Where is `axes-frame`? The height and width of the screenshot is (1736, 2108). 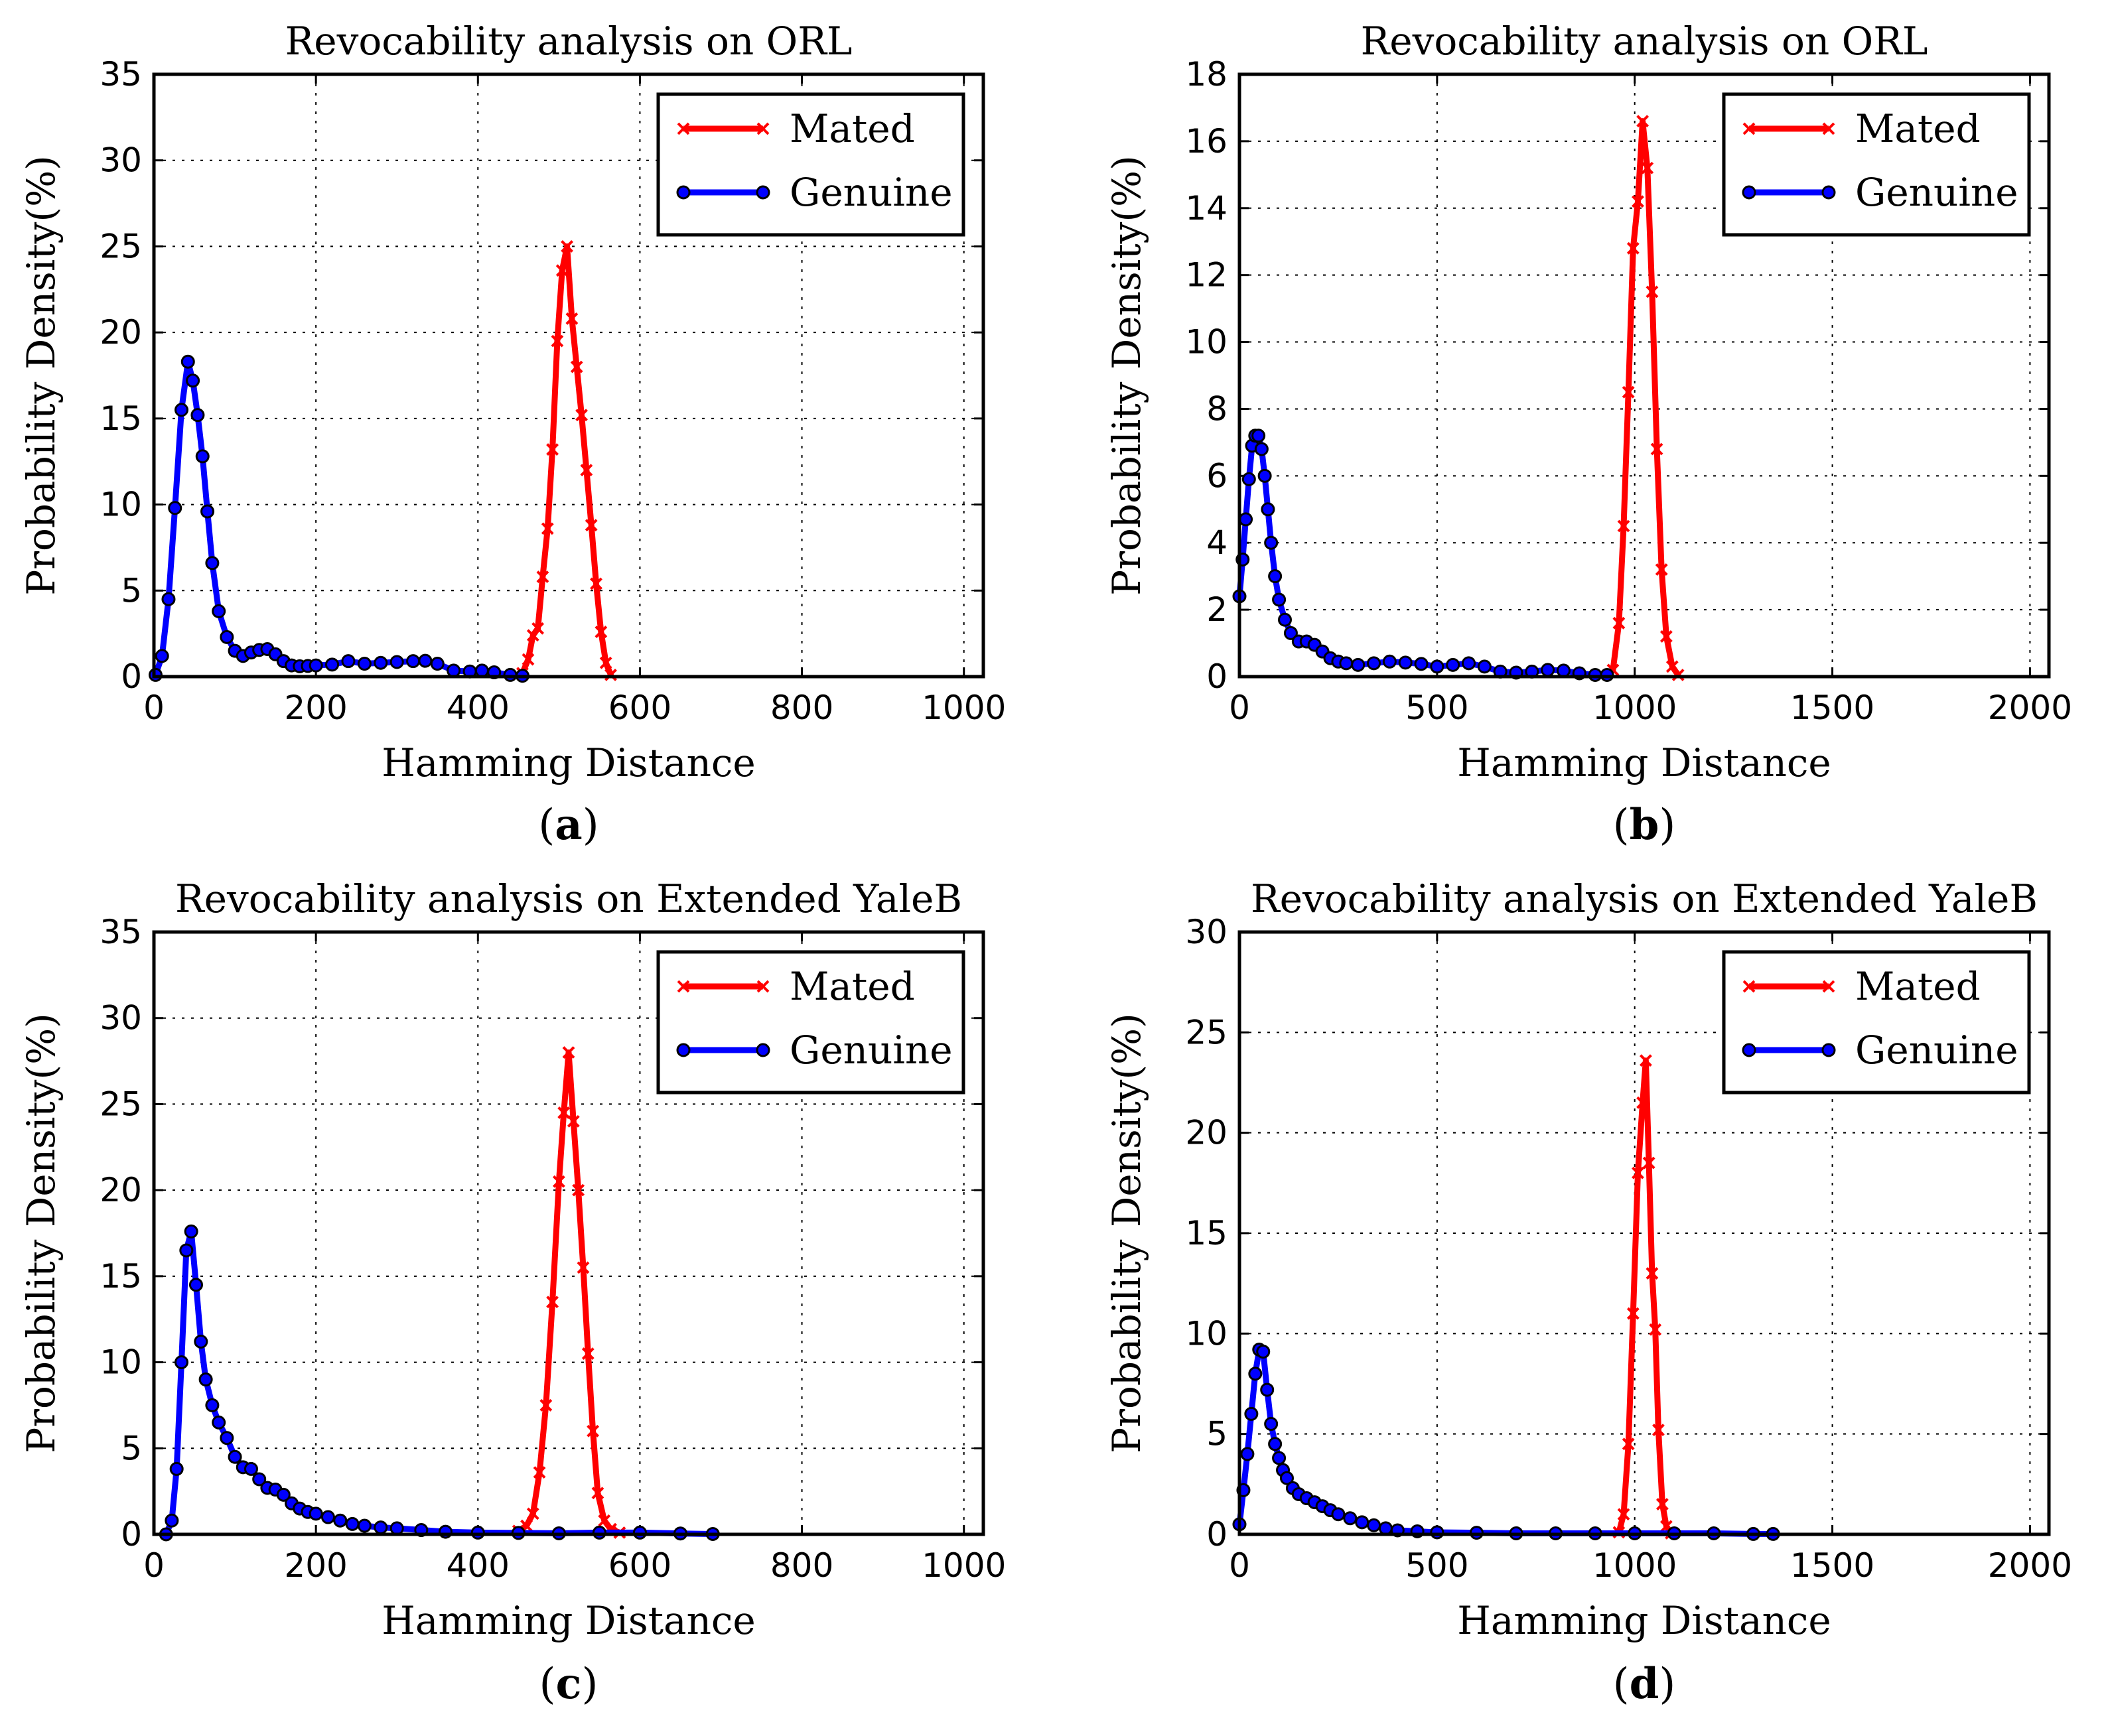
axes-frame is located at coordinates (568, 1233).